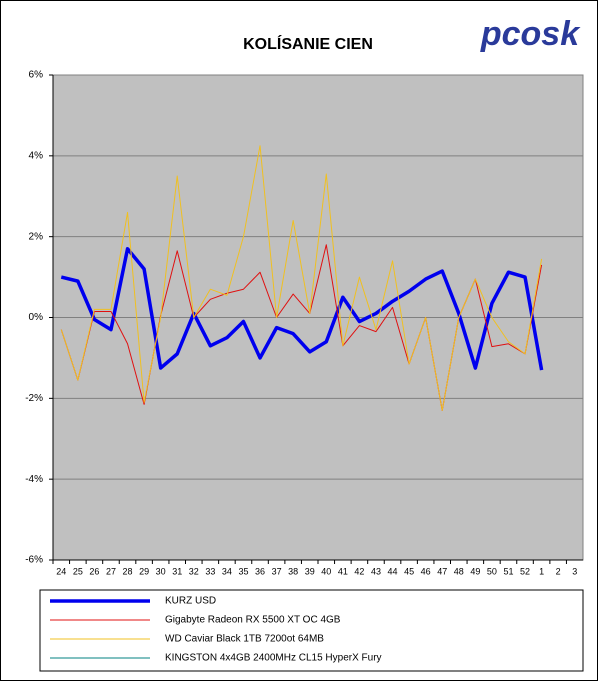  What do you see at coordinates (442, 571) in the screenshot?
I see `x-tick-label: 47` at bounding box center [442, 571].